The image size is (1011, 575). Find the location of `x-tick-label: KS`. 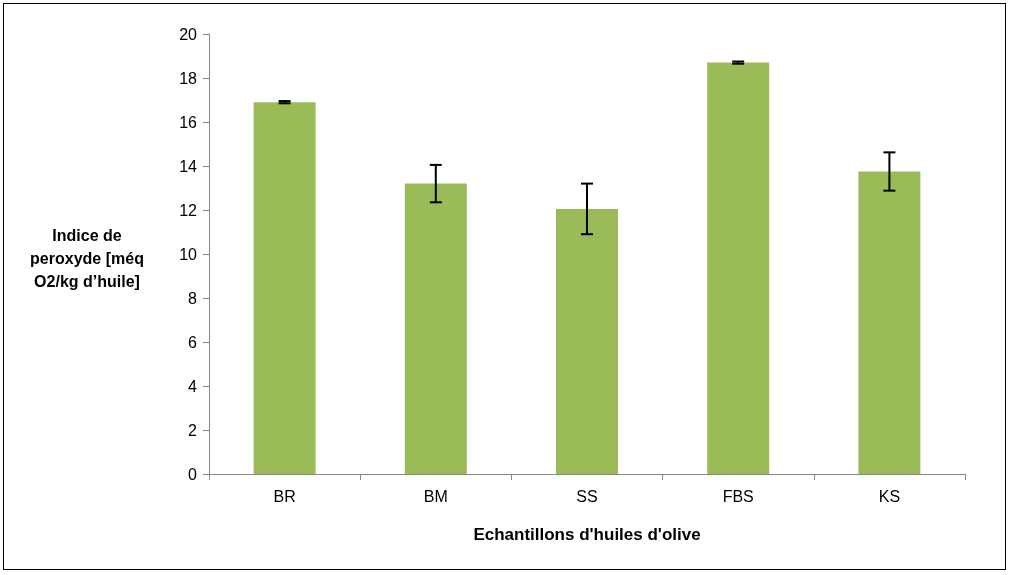

x-tick-label: KS is located at coordinates (889, 496).